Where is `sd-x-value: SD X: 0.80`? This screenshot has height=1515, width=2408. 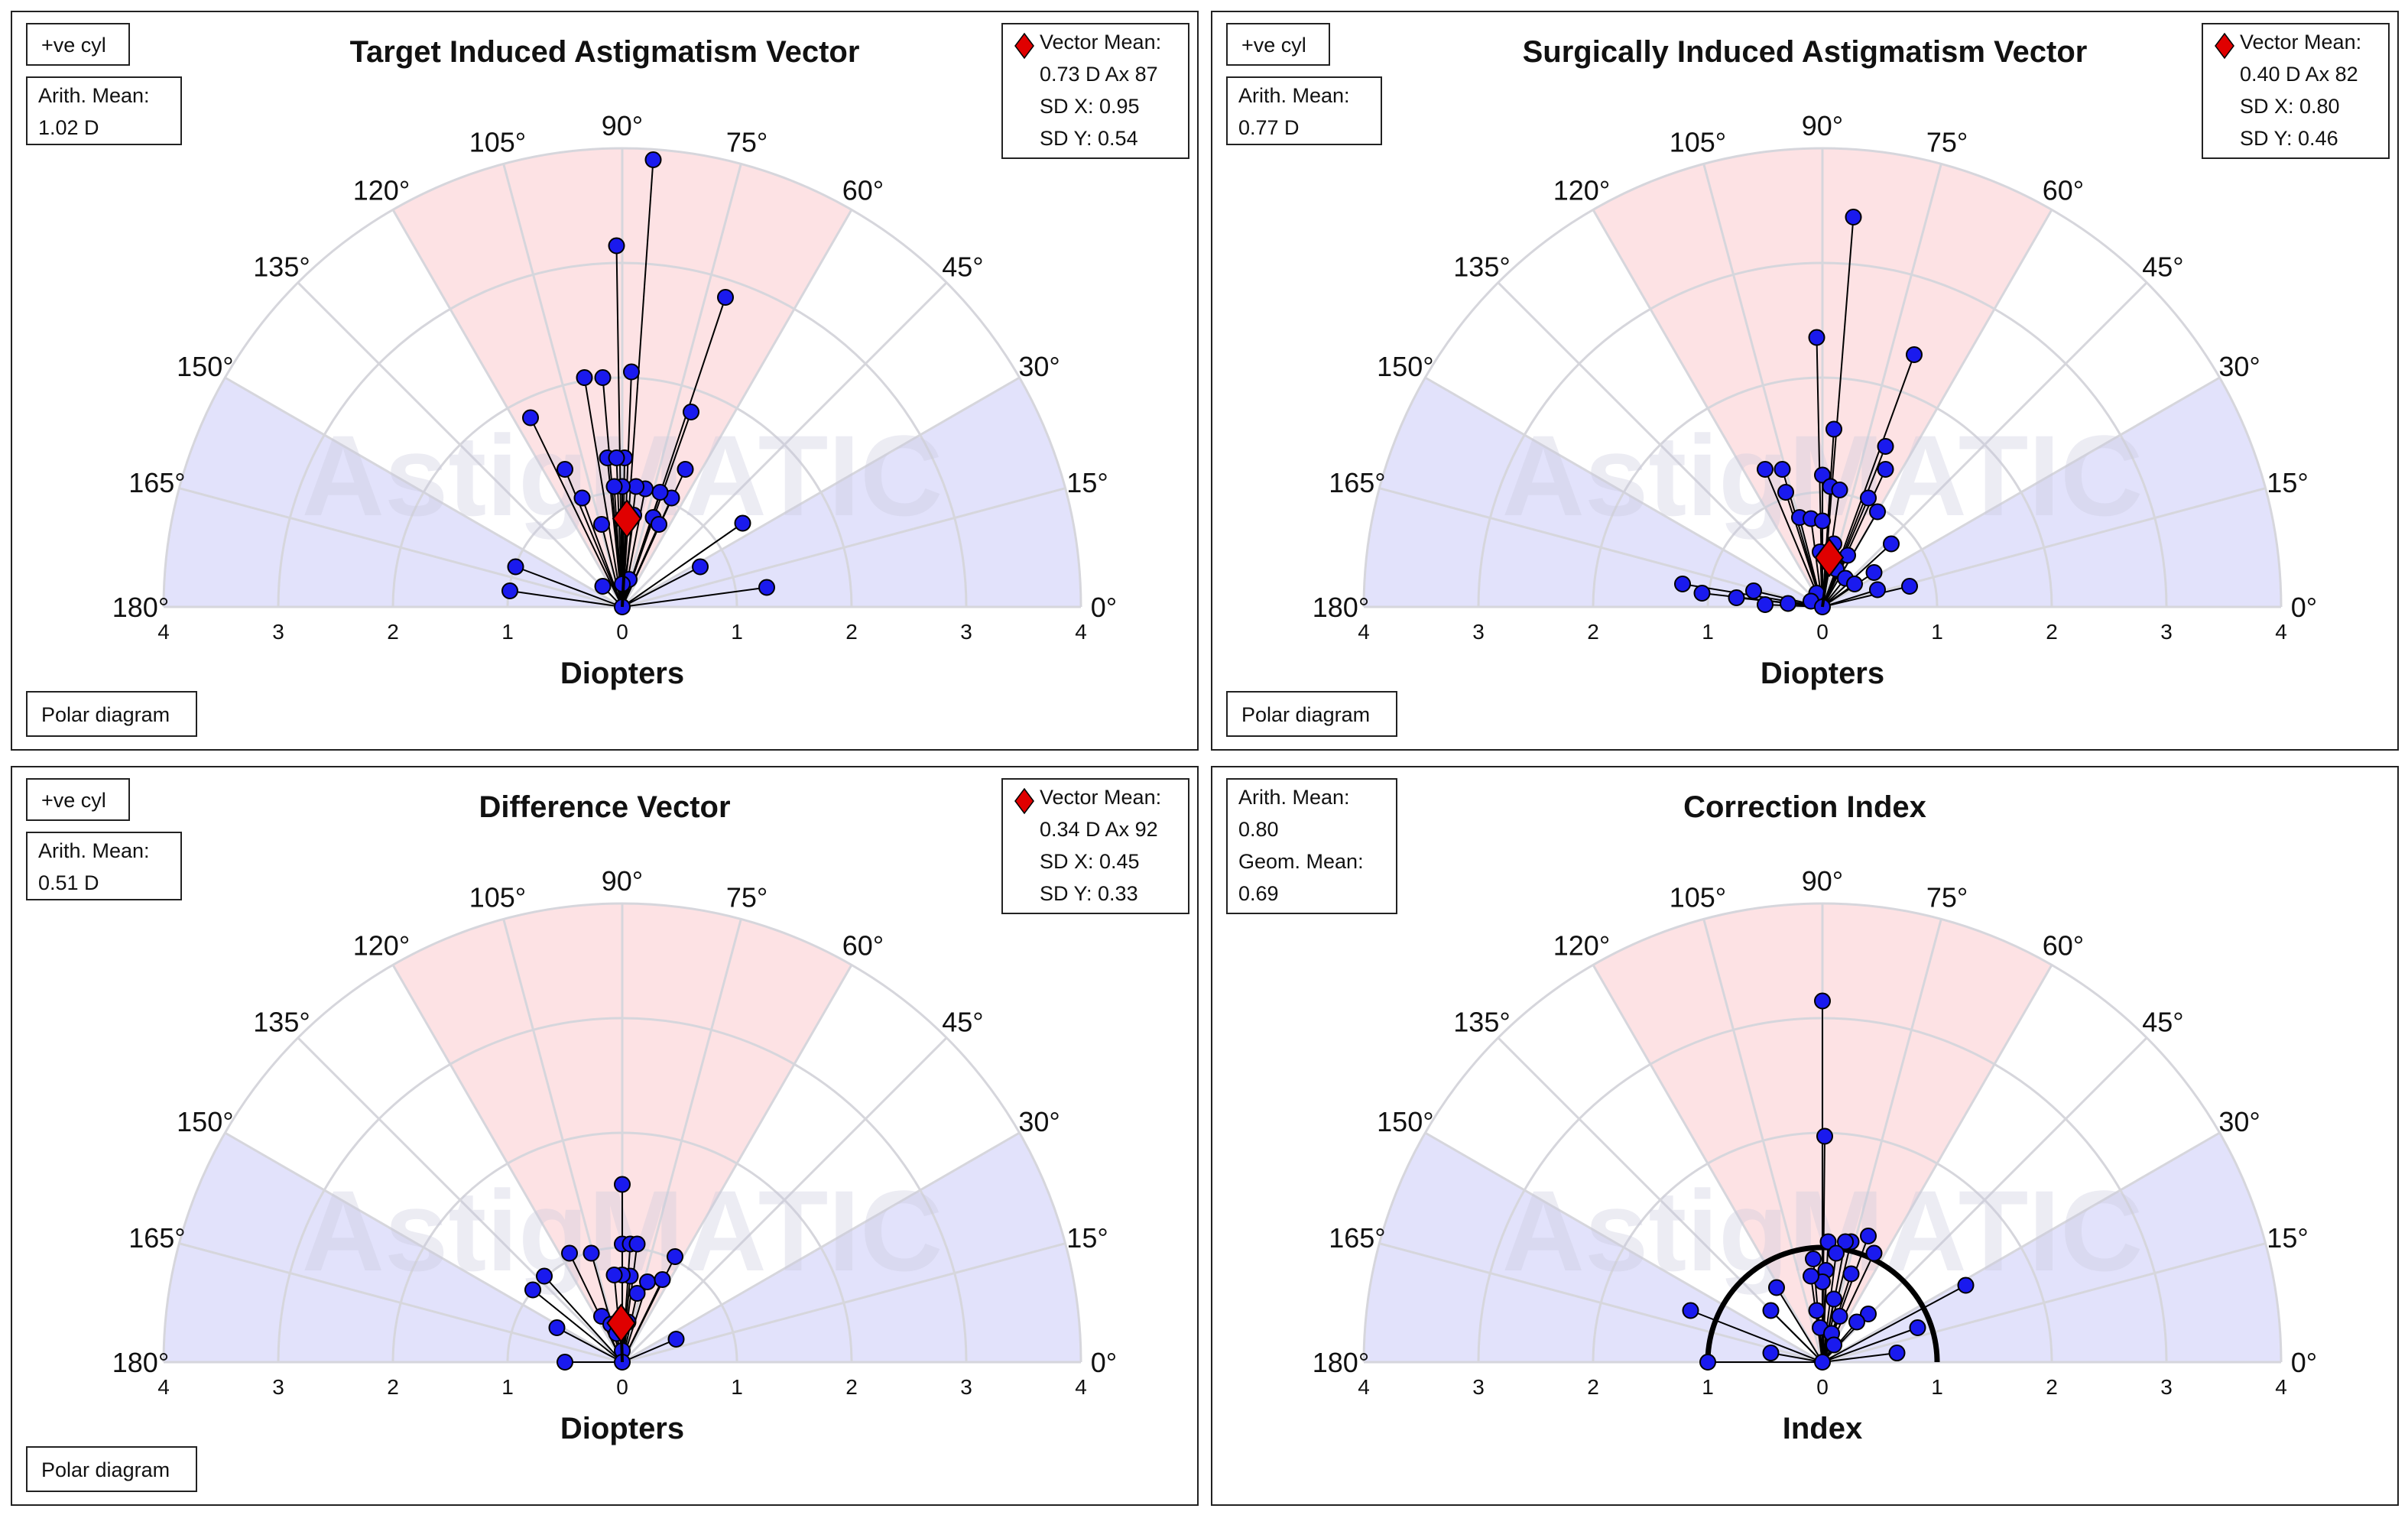 sd-x-value: SD X: 0.80 is located at coordinates (2290, 106).